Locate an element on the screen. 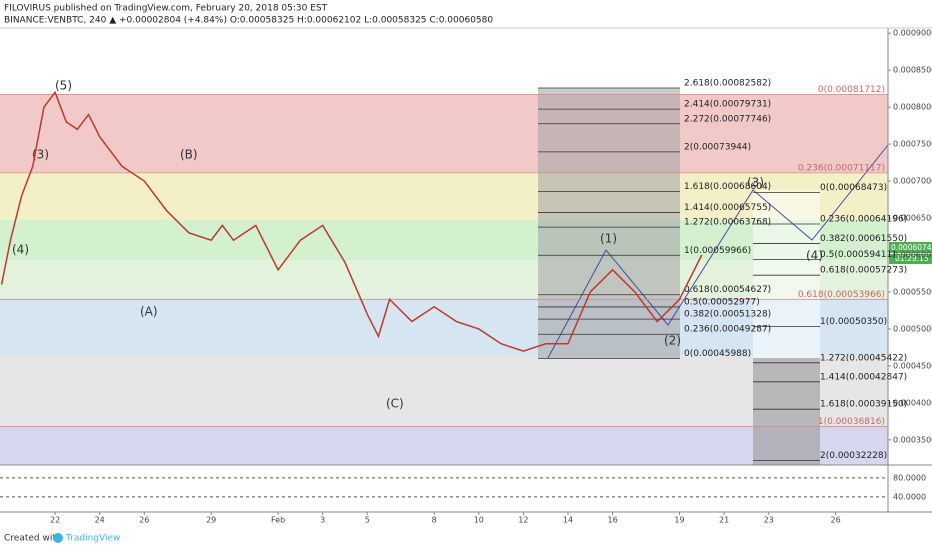 Image resolution: width=932 pixels, height=550 pixels. price-tag is located at coordinates (910, 247).